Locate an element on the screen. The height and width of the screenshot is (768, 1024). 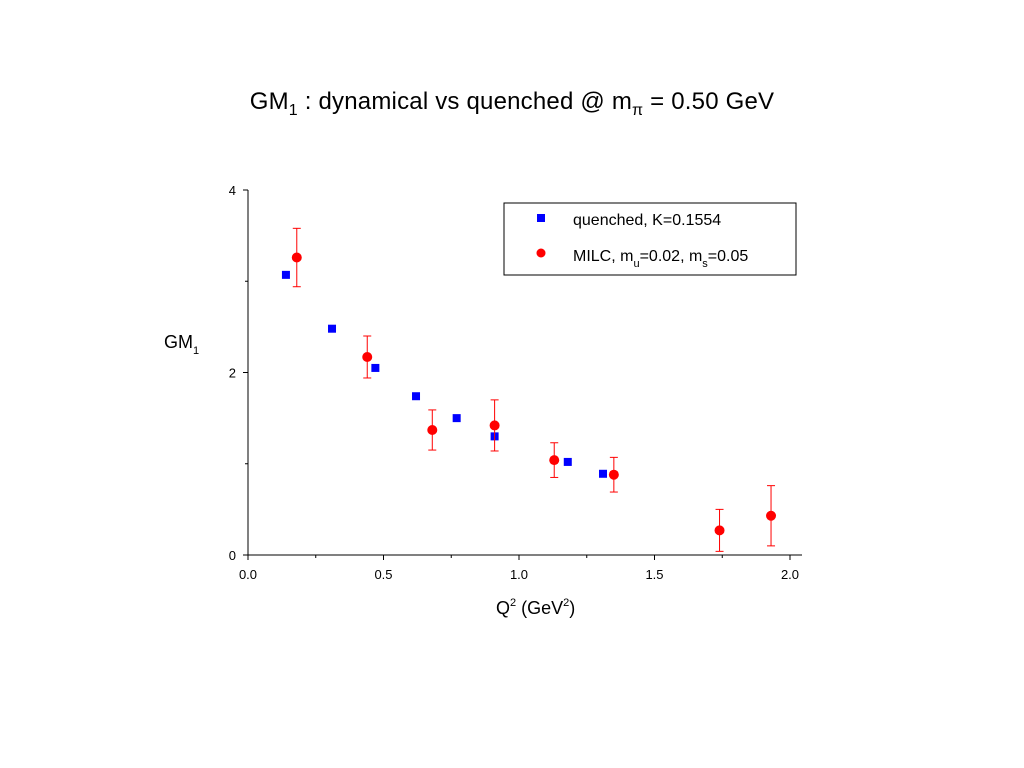
y-tick-label: 2 is located at coordinates (232, 373).